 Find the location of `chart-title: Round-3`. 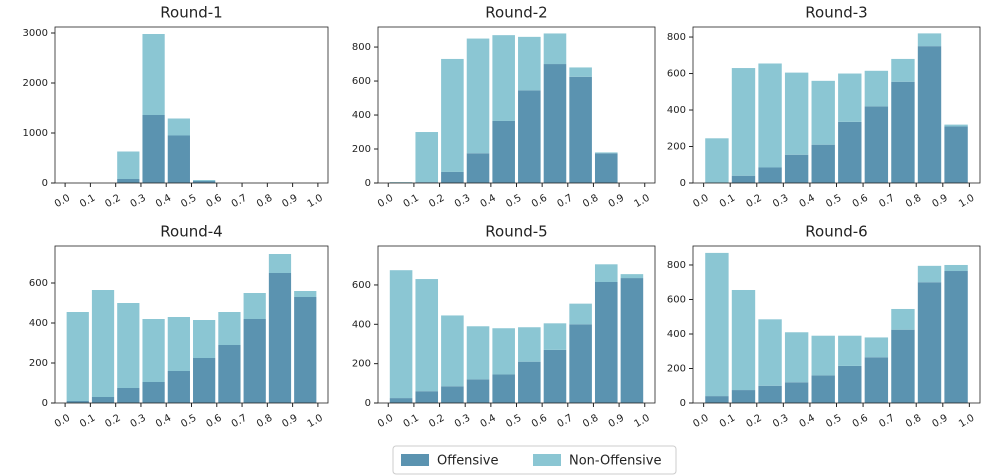

chart-title: Round-3 is located at coordinates (836, 13).